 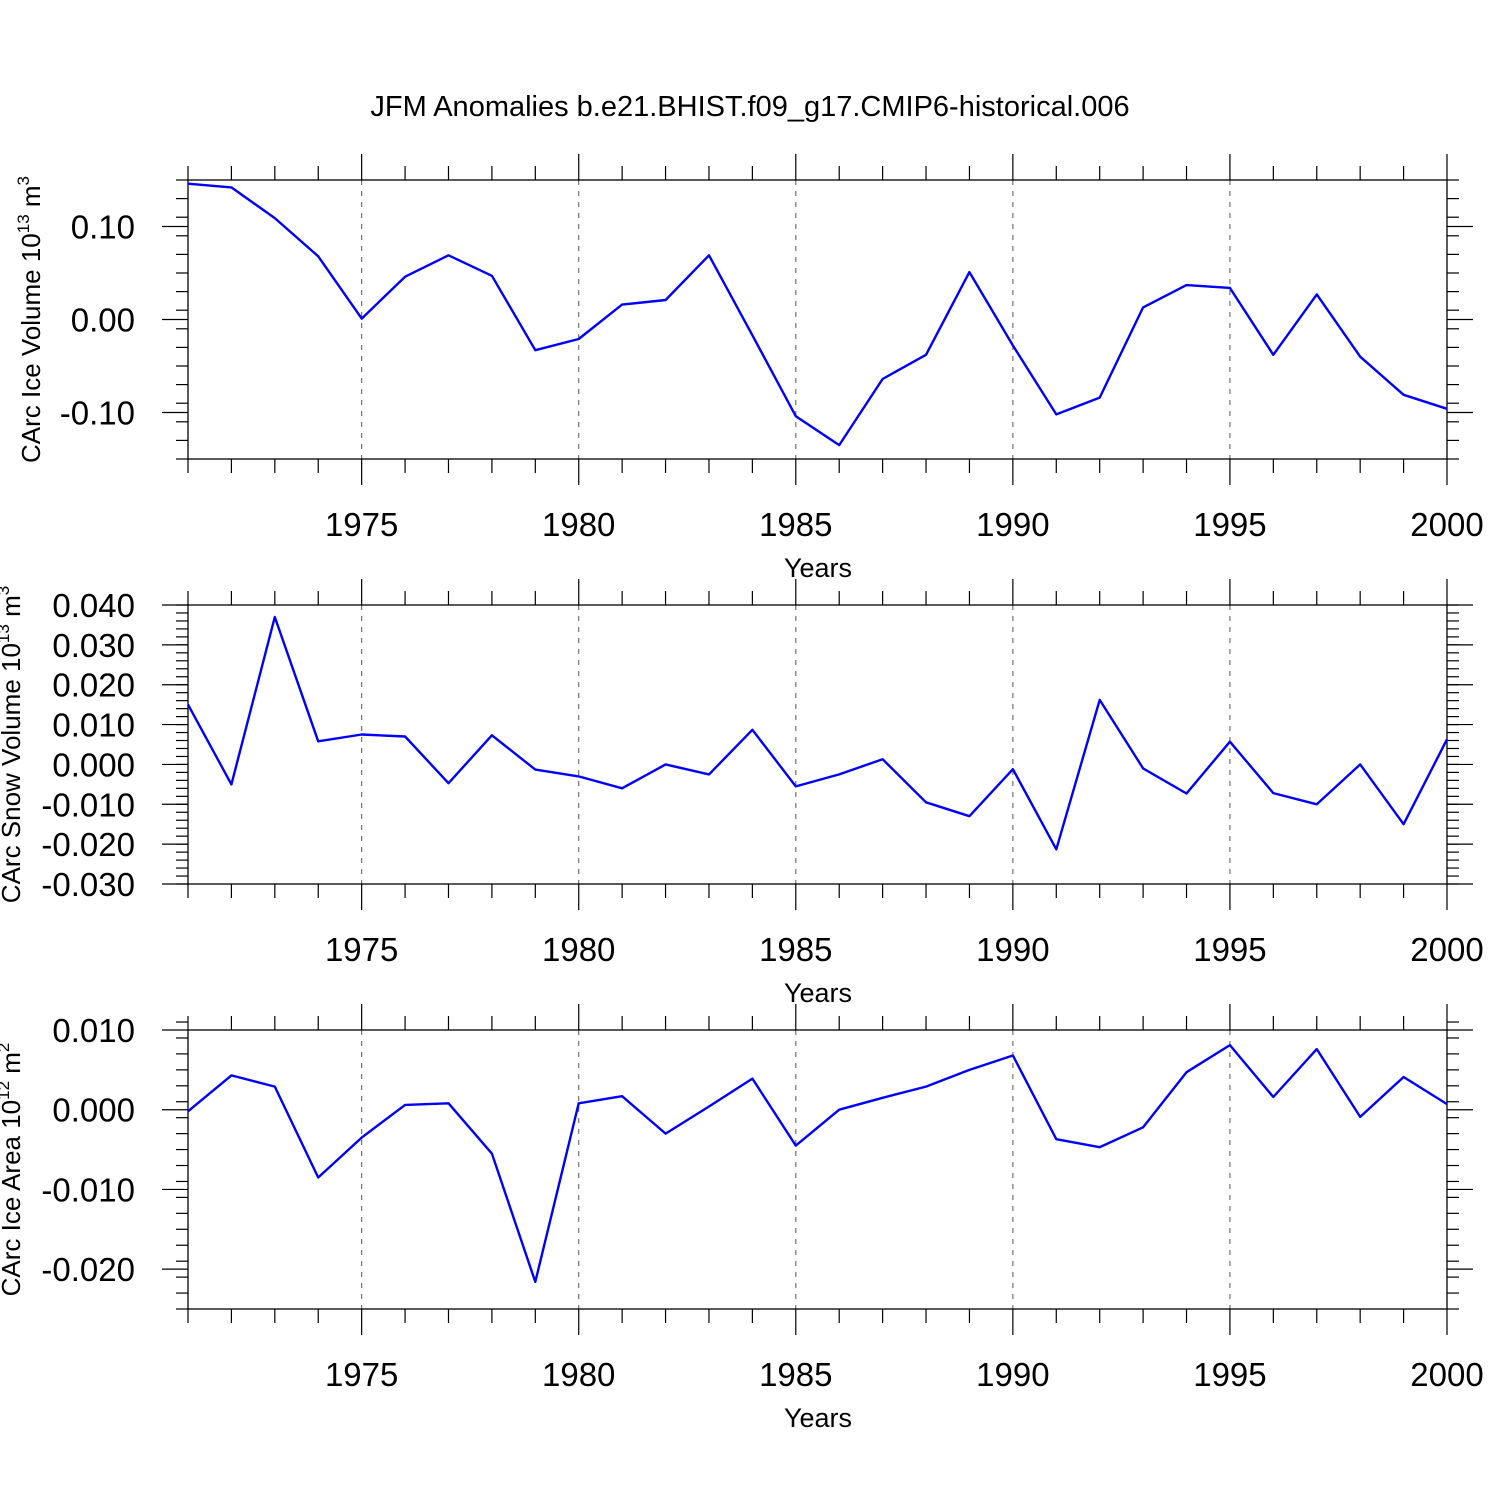 I want to click on y-axis-label-text: CArc Ice Volume 10, so click(x=31, y=348).